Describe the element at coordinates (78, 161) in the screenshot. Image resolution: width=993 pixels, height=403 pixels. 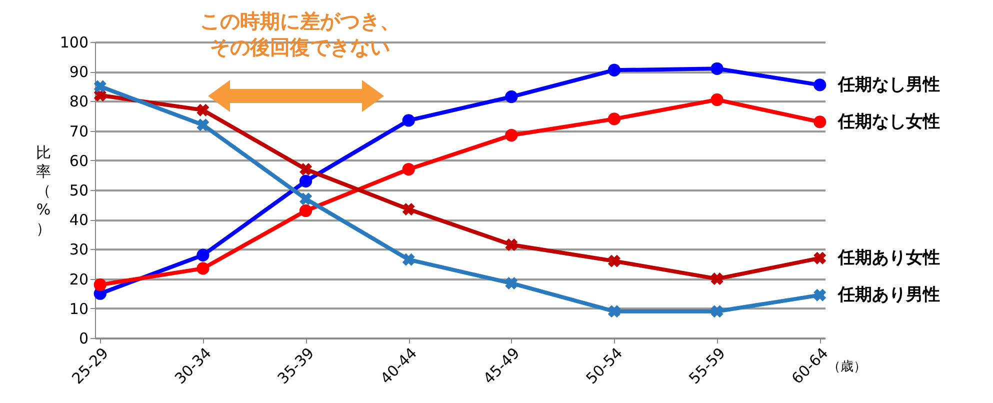
I see `y-tick-label: 60` at that location.